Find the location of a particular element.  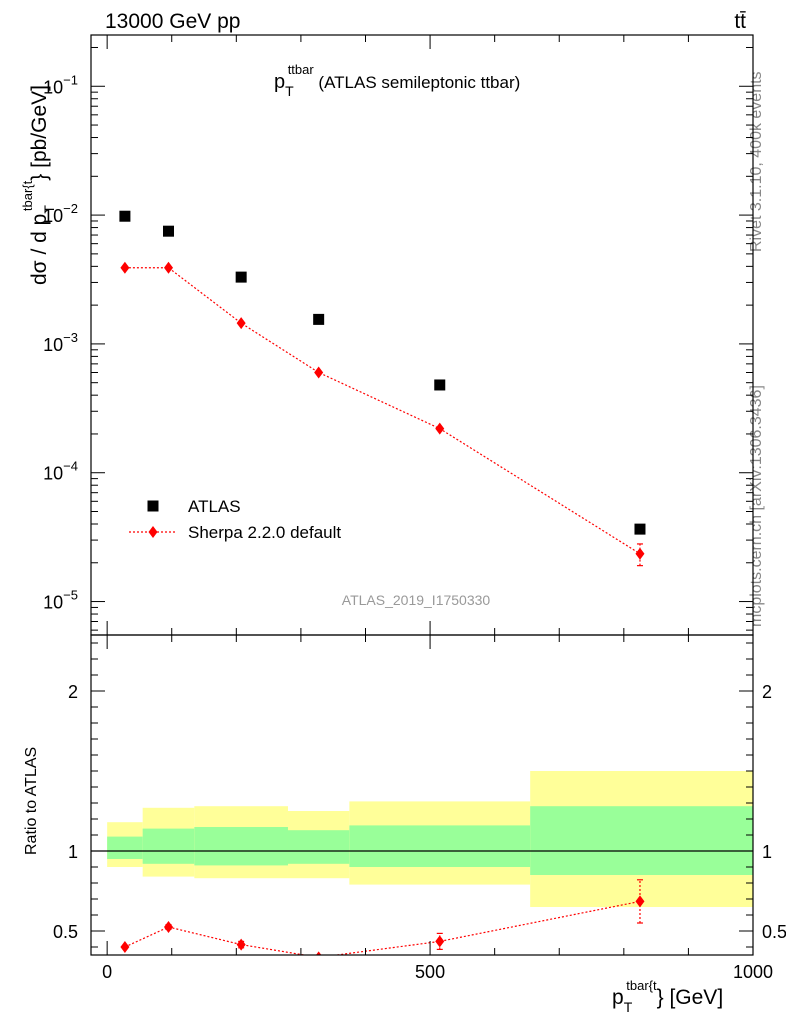

y-tick-label: 10⁻² is located at coordinates (60, 213).